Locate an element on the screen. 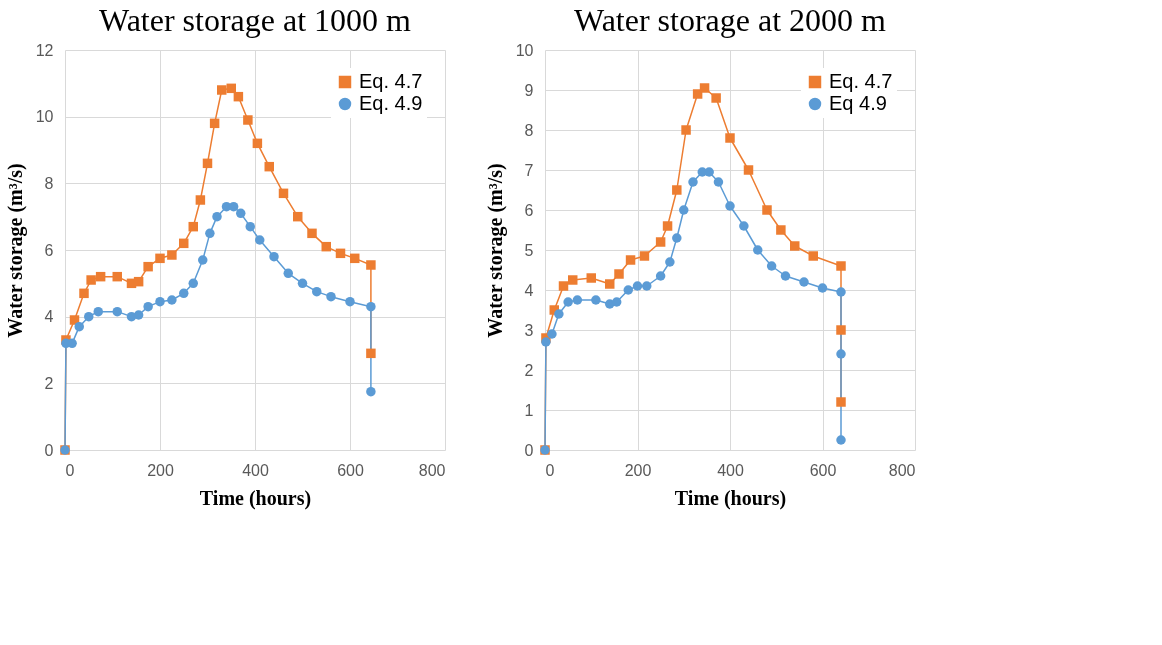  y-tick-label: 1 is located at coordinates (529, 410).